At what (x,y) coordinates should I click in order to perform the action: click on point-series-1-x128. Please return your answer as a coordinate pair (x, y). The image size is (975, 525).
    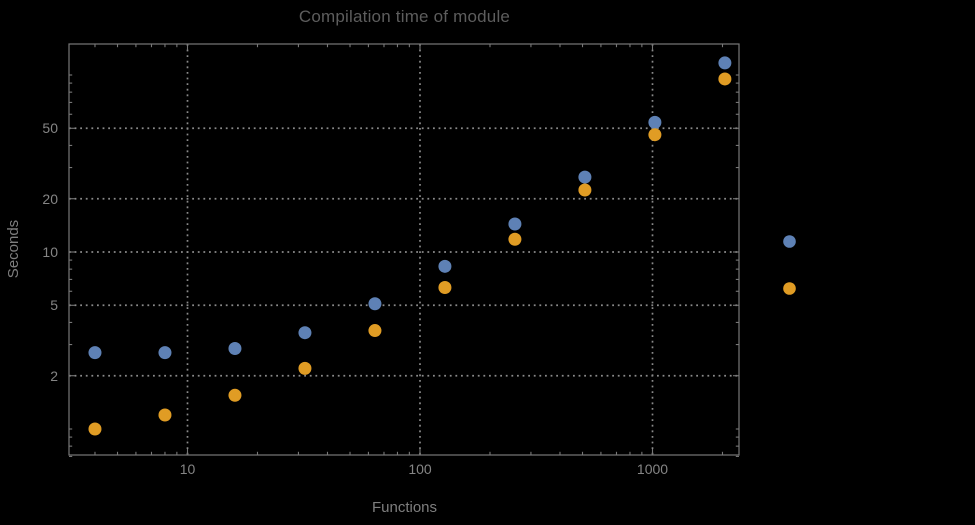
    Looking at the image, I should click on (445, 266).